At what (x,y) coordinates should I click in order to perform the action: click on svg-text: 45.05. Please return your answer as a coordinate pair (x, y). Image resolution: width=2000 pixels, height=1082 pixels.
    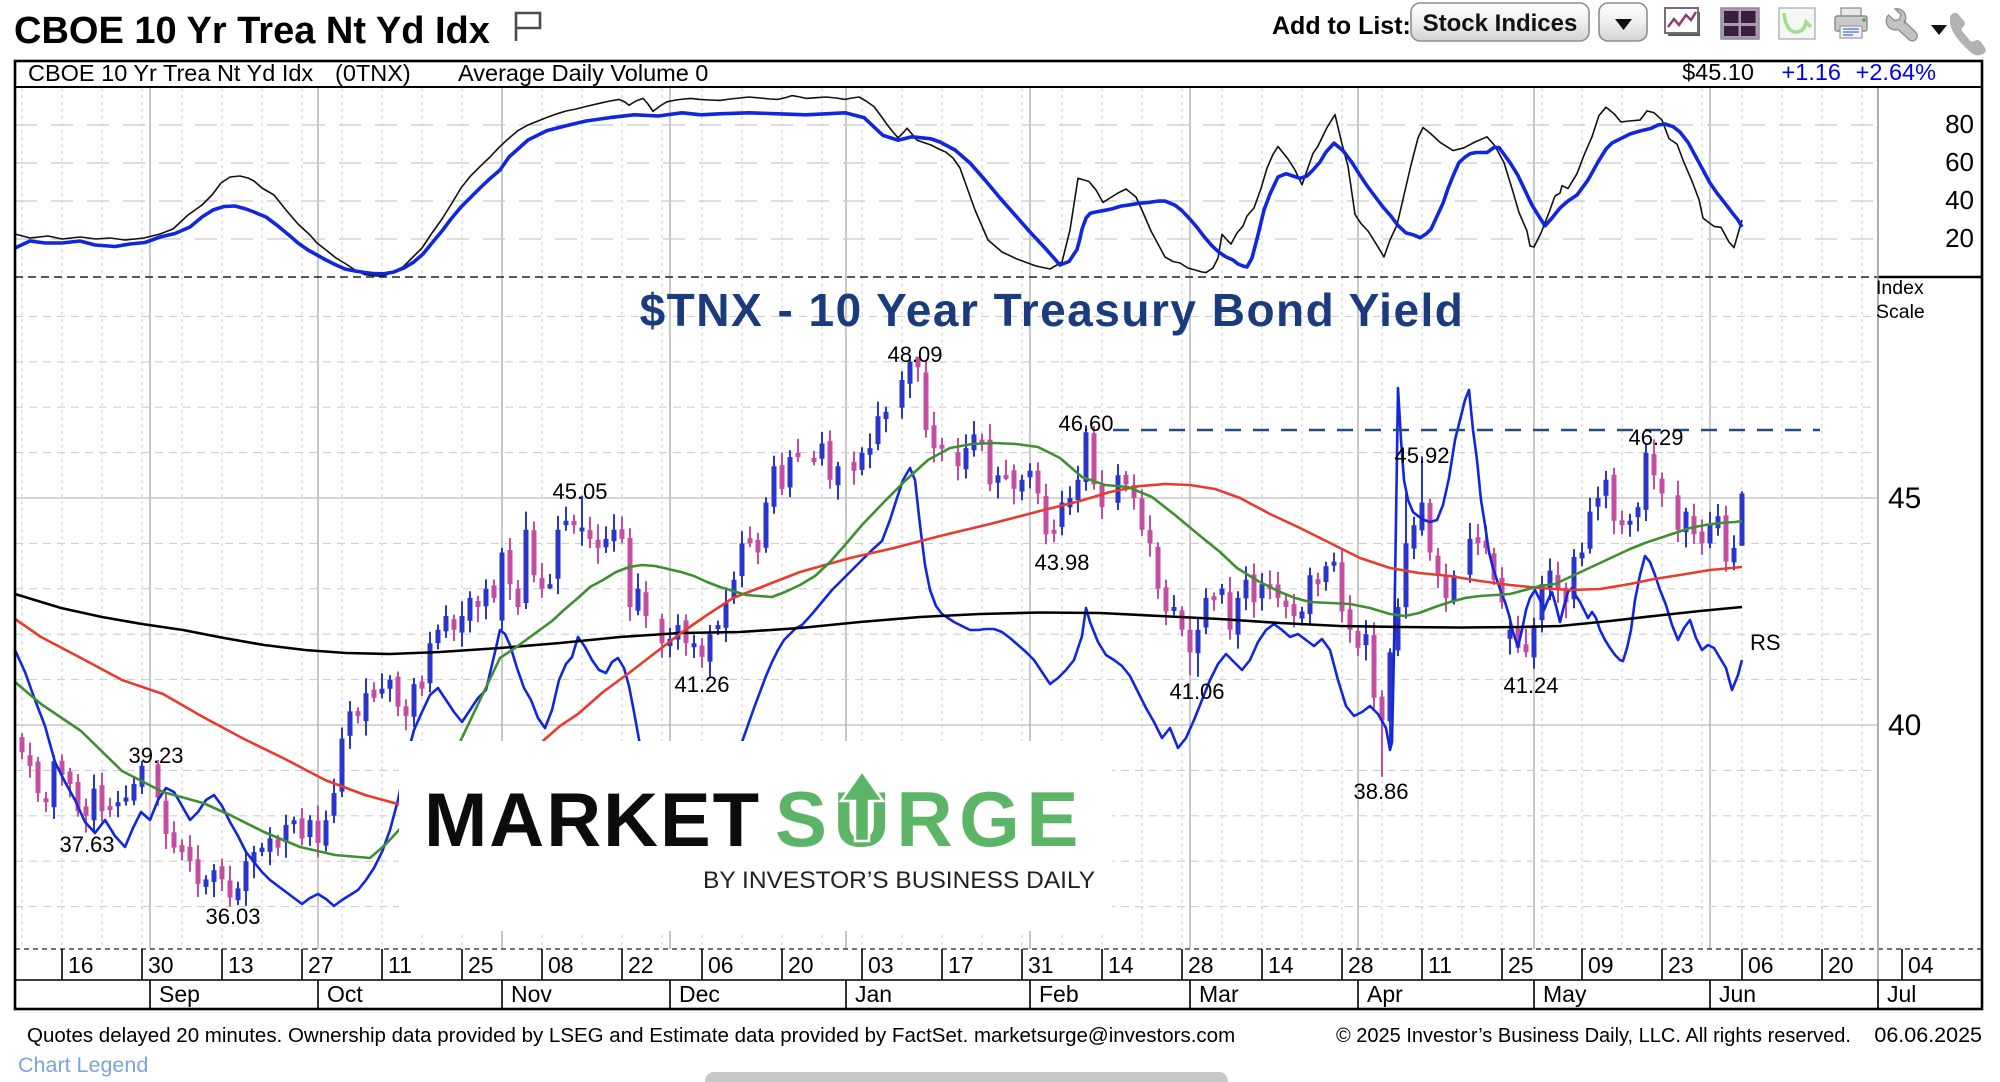
    Looking at the image, I should click on (579, 491).